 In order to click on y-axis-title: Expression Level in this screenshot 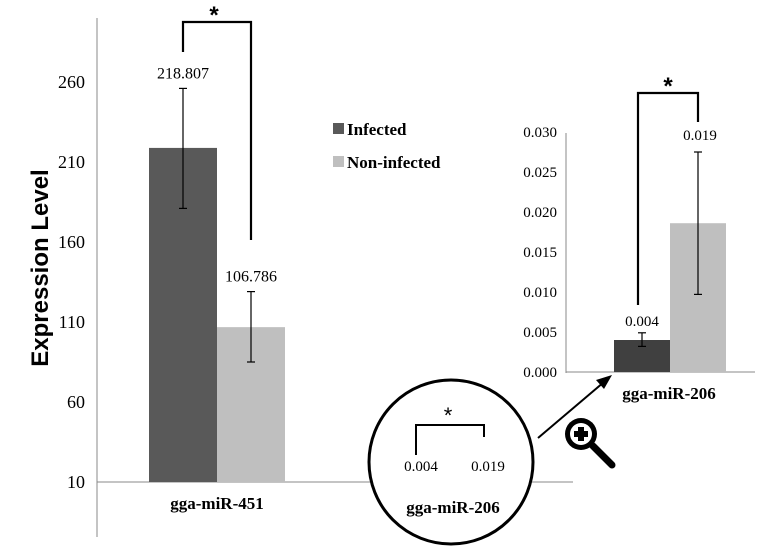, I will do `click(40, 267)`.